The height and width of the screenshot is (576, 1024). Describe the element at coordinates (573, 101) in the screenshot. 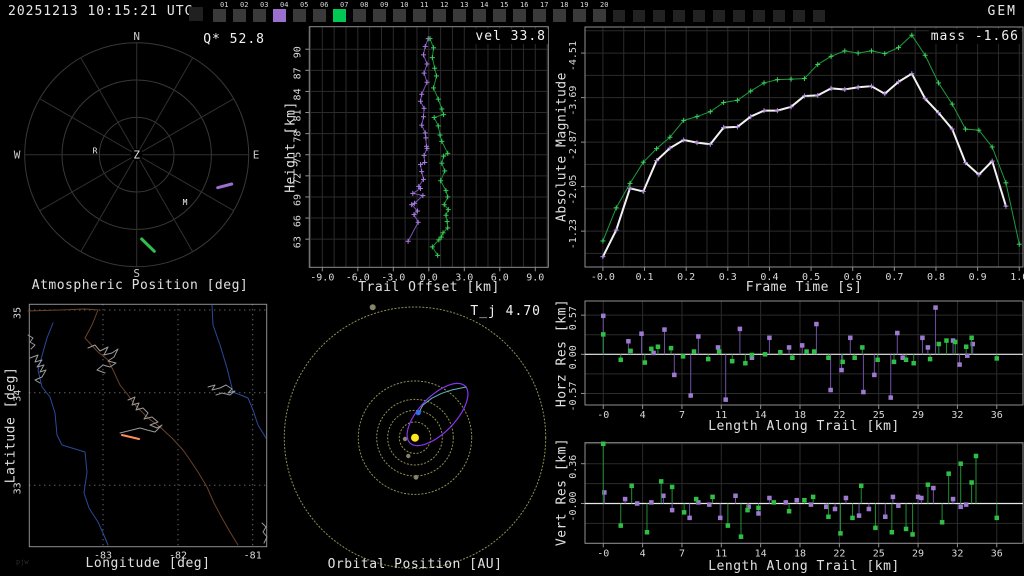

I see `svg-text: -3.69` at that location.